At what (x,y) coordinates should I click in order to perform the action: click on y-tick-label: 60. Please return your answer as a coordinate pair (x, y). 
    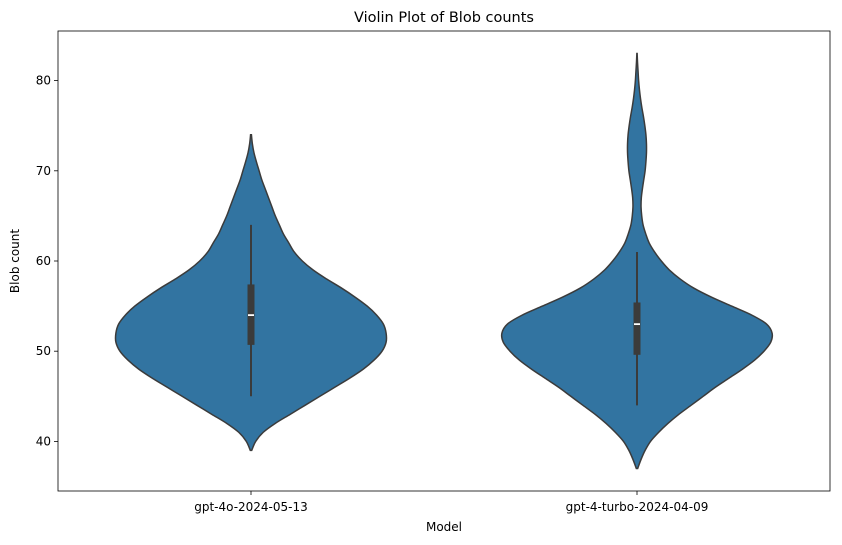
    Looking at the image, I should click on (43, 261).